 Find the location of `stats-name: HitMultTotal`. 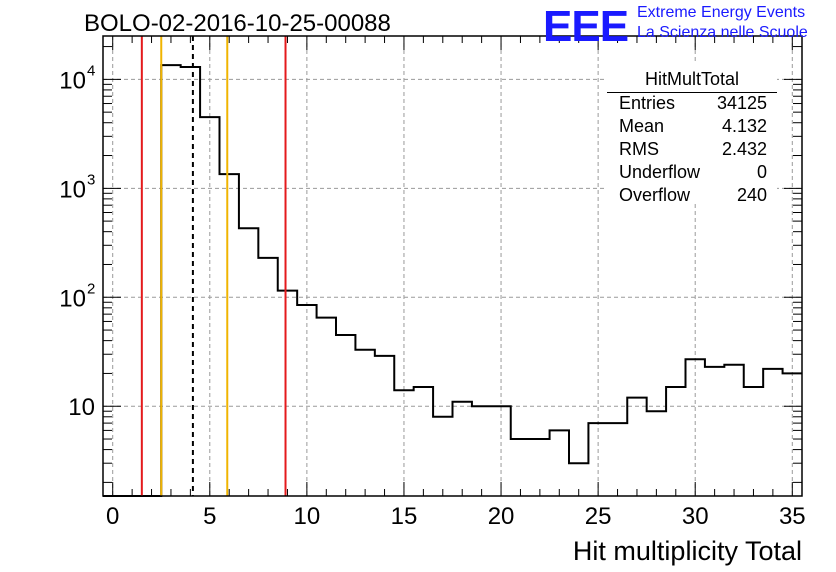

stats-name: HitMultTotal is located at coordinates (692, 79).